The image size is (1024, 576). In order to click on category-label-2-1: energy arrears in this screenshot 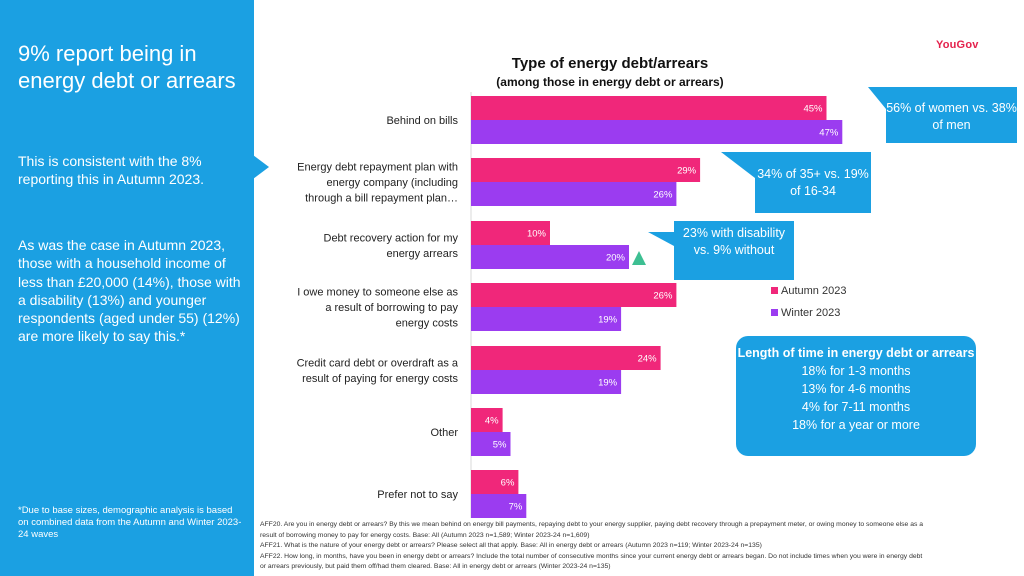, I will do `click(422, 254)`.